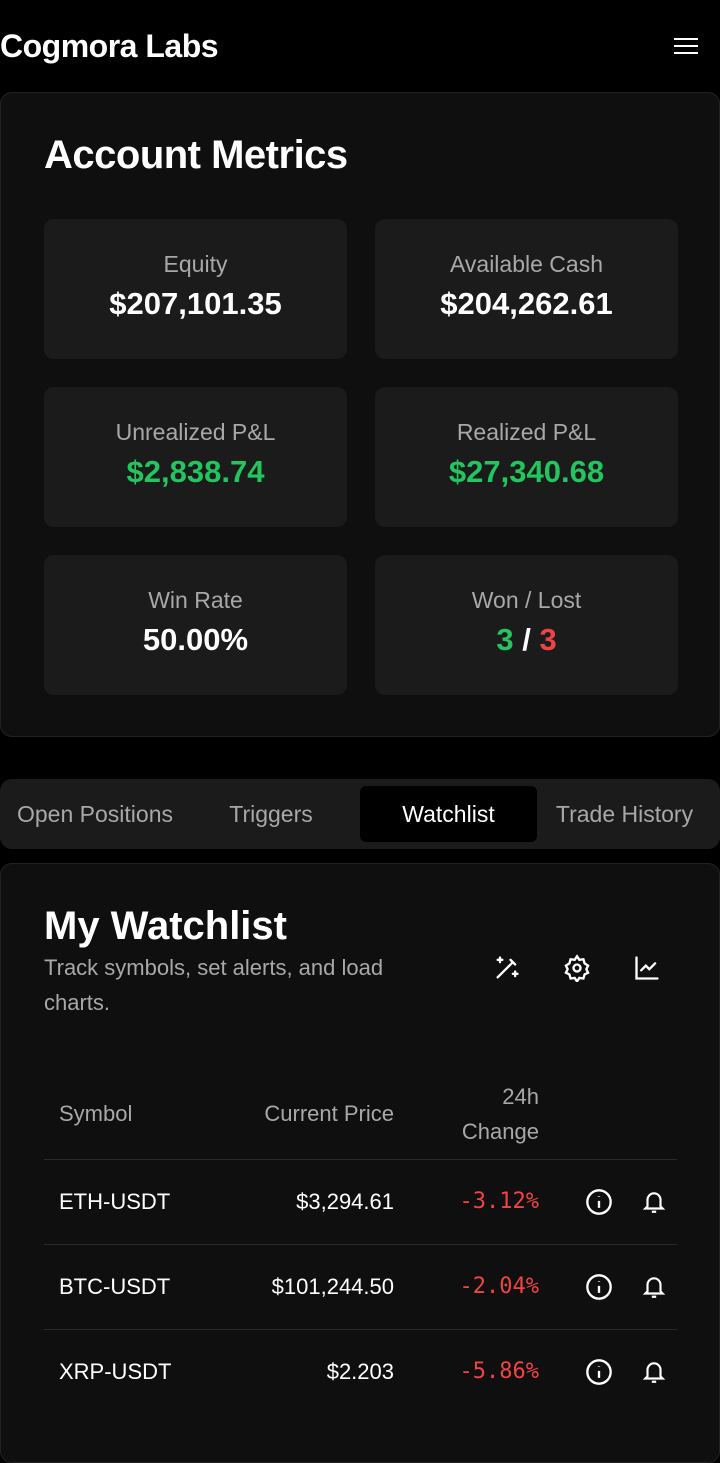 Image resolution: width=720 pixels, height=1463 pixels. What do you see at coordinates (109, 45) in the screenshot?
I see `brand-logo: Cogmora Labs` at bounding box center [109, 45].